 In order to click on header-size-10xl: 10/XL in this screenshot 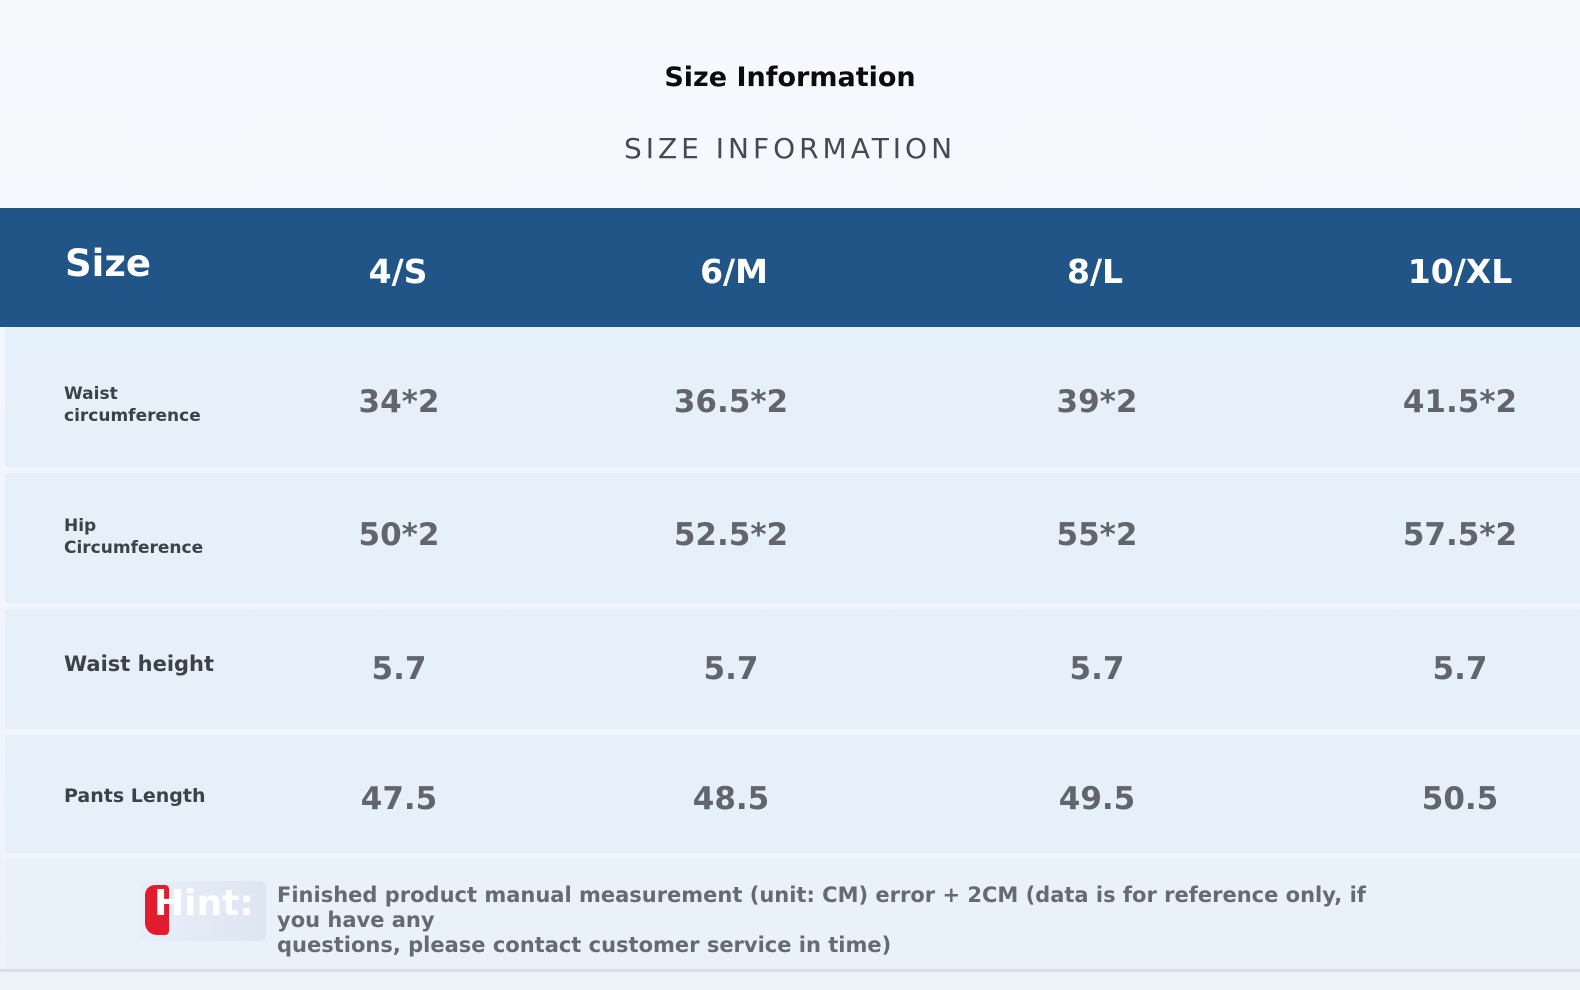, I will do `click(1460, 271)`.